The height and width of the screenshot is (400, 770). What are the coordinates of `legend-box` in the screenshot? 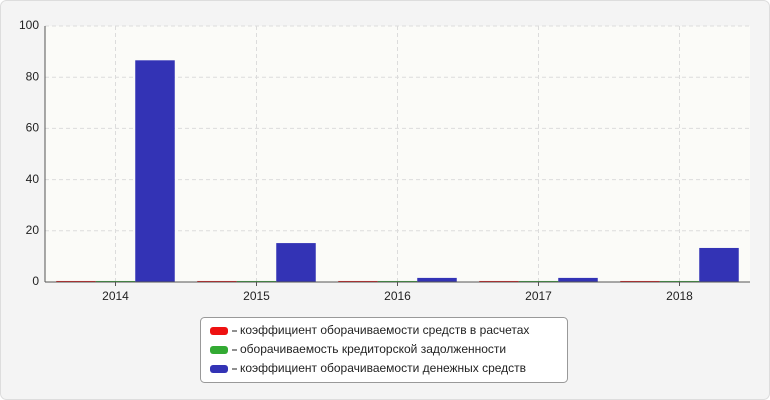 It's located at (384, 350).